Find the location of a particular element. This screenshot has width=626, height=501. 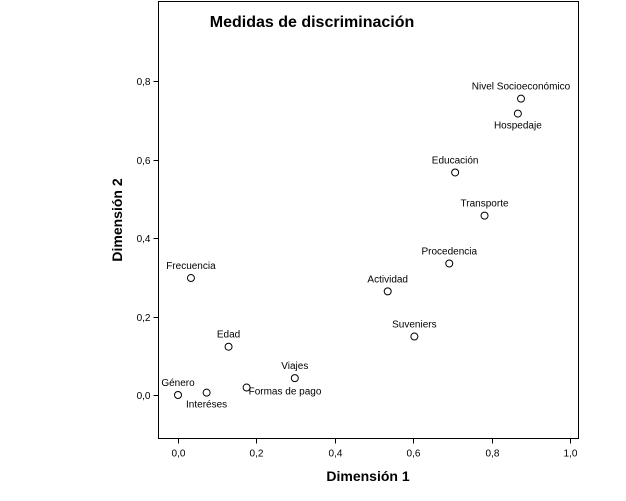

x-axis-ticks: 0,0 0,2 0,4 0,6 0,8 1,0 is located at coordinates (375, 449).